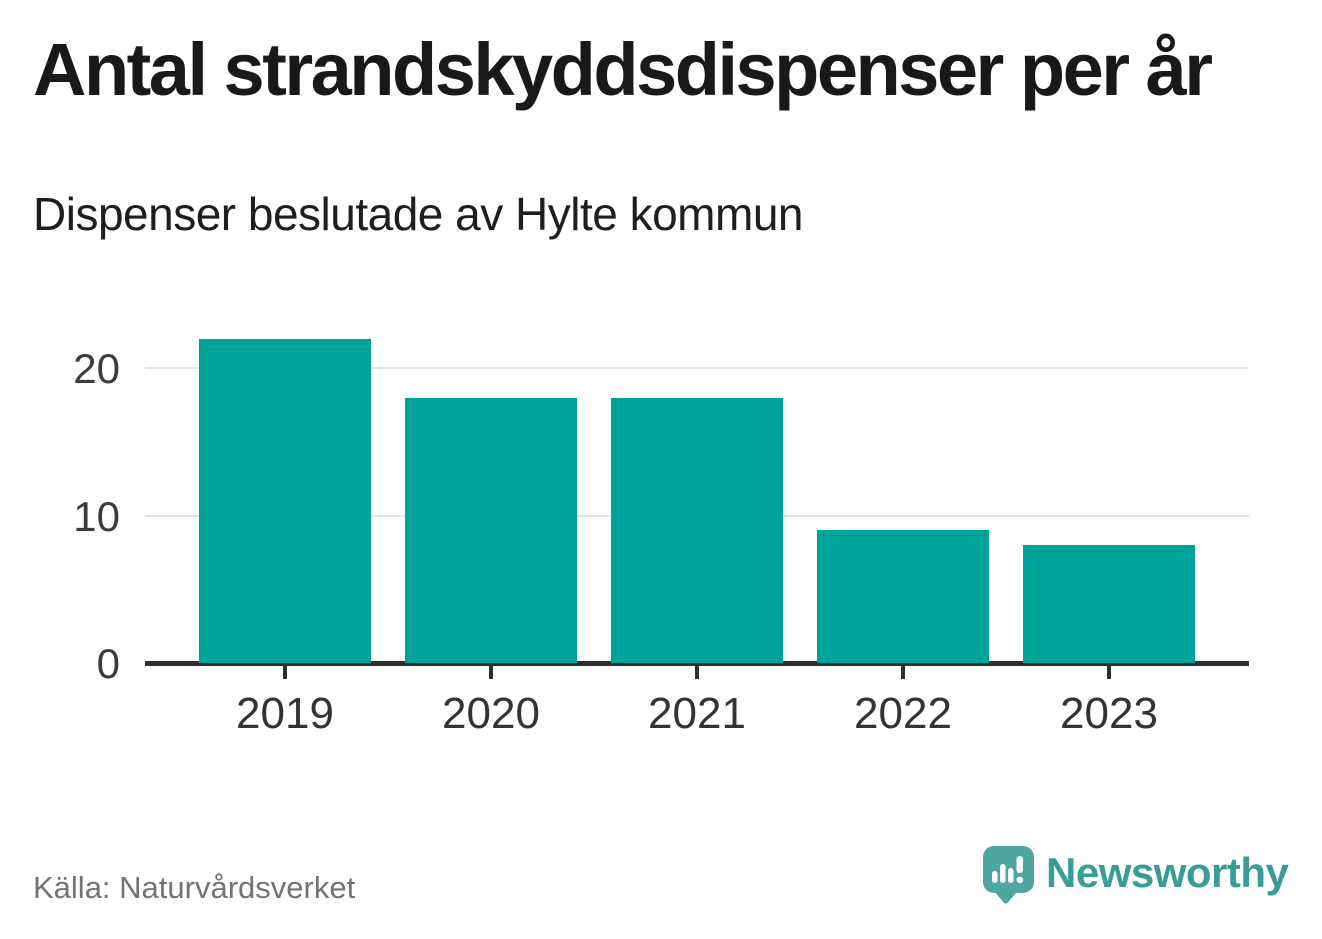 The image size is (1322, 939). Describe the element at coordinates (285, 672) in the screenshot. I see `x-tick-2019` at that location.